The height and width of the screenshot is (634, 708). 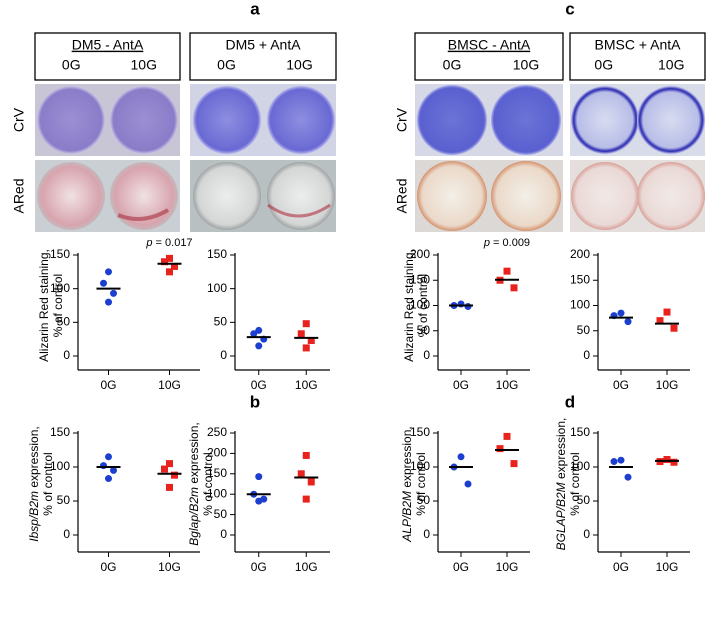 What do you see at coordinates (217, 432) in the screenshot?
I see `y-tick-label: 250` at bounding box center [217, 432].